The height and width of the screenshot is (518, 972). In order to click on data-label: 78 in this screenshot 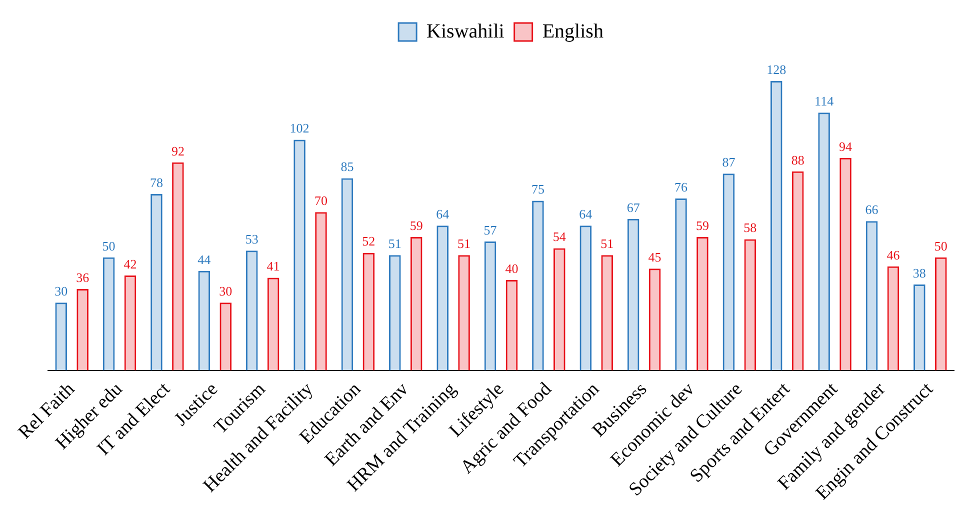, I will do `click(156, 182)`.